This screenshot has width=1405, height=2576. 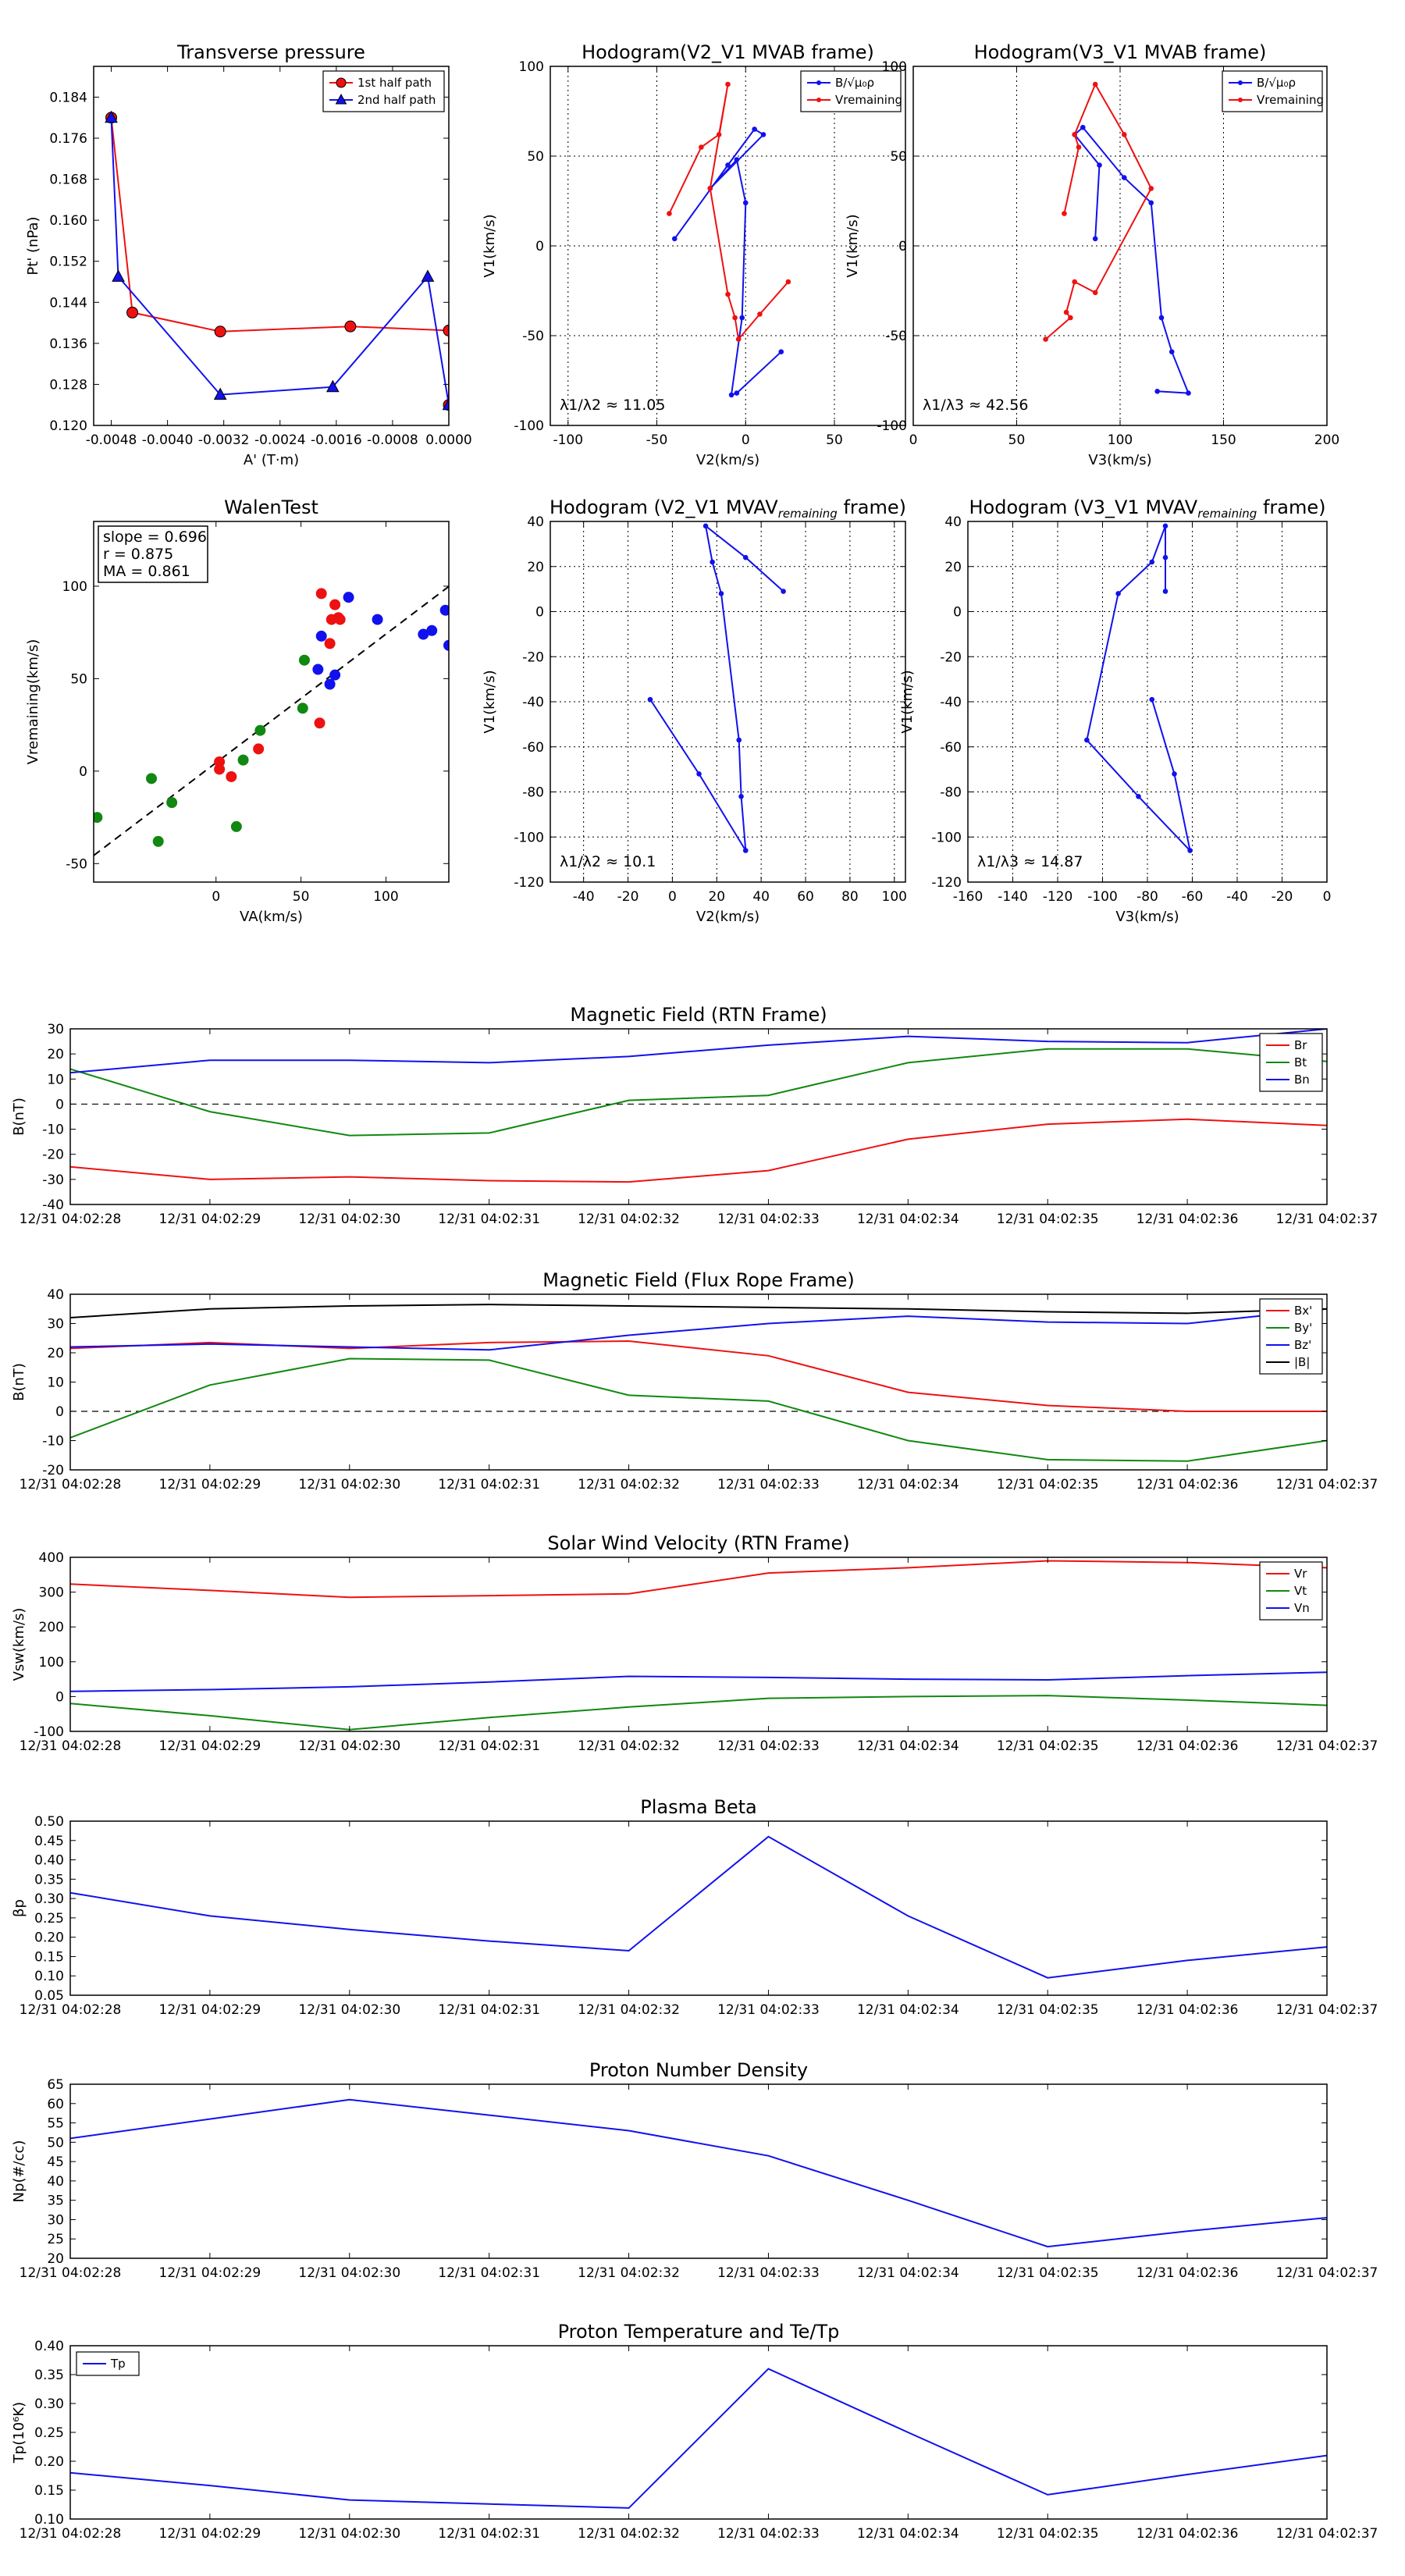 What do you see at coordinates (71, 2534) in the screenshot?
I see `x-tick-label: 12/31 04:02:28` at bounding box center [71, 2534].